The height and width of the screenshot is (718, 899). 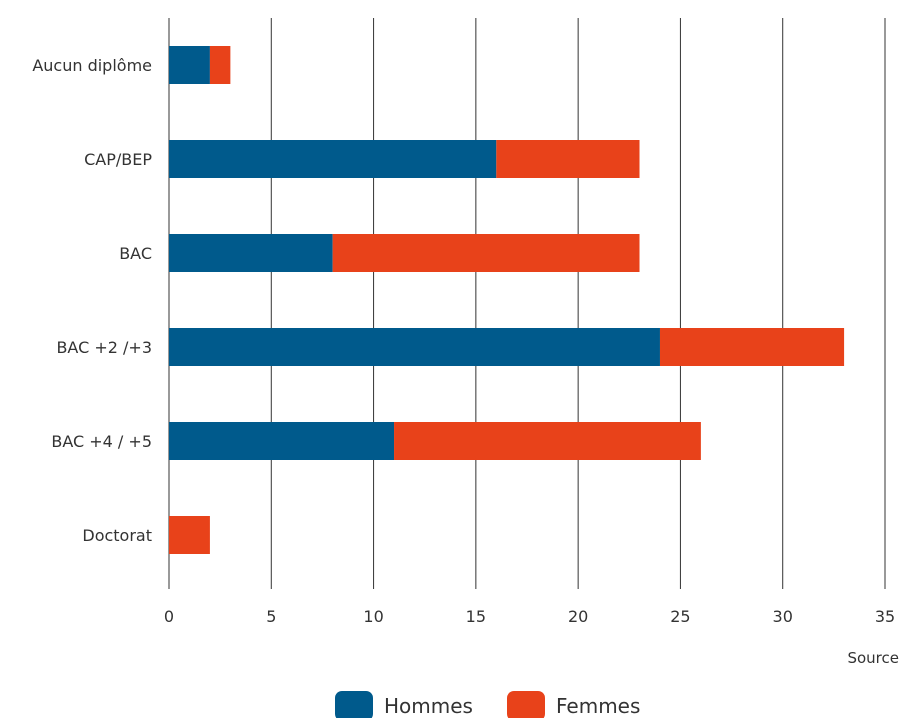 I want to click on x-tick-label-2: 10, so click(x=373, y=616).